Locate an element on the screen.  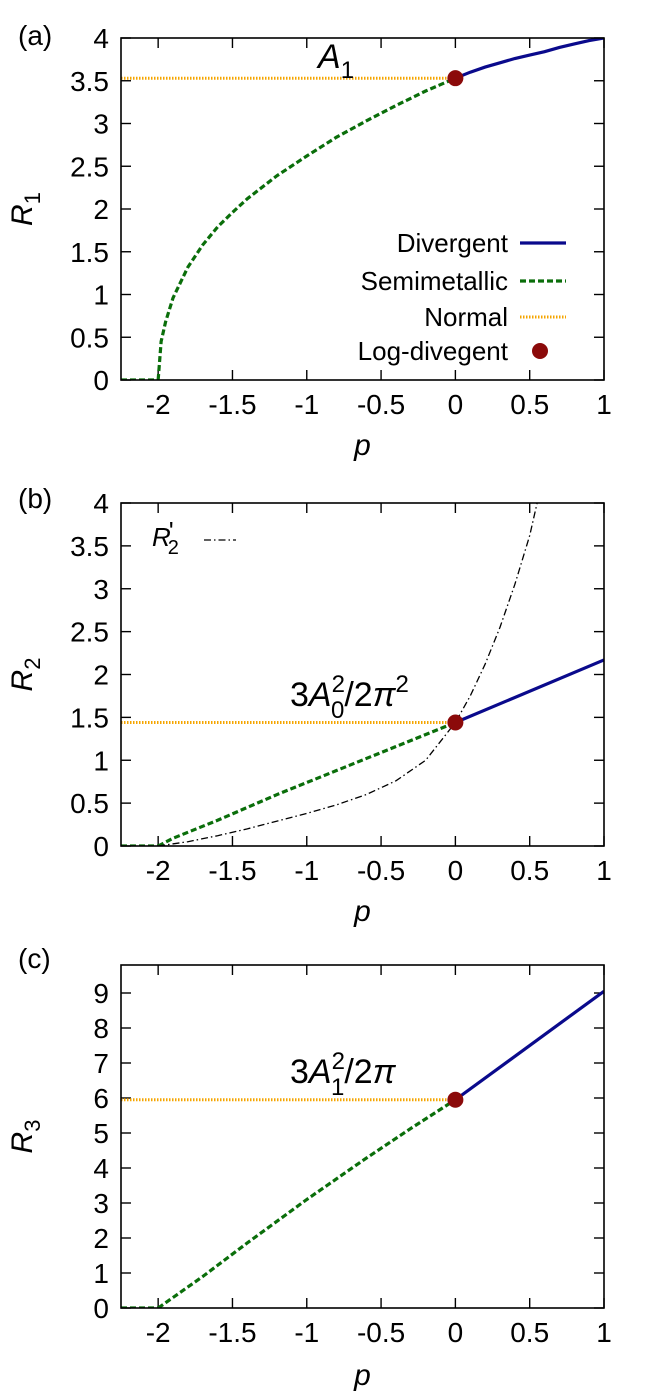
y-axis-label: R3 is located at coordinates (25, 1137).